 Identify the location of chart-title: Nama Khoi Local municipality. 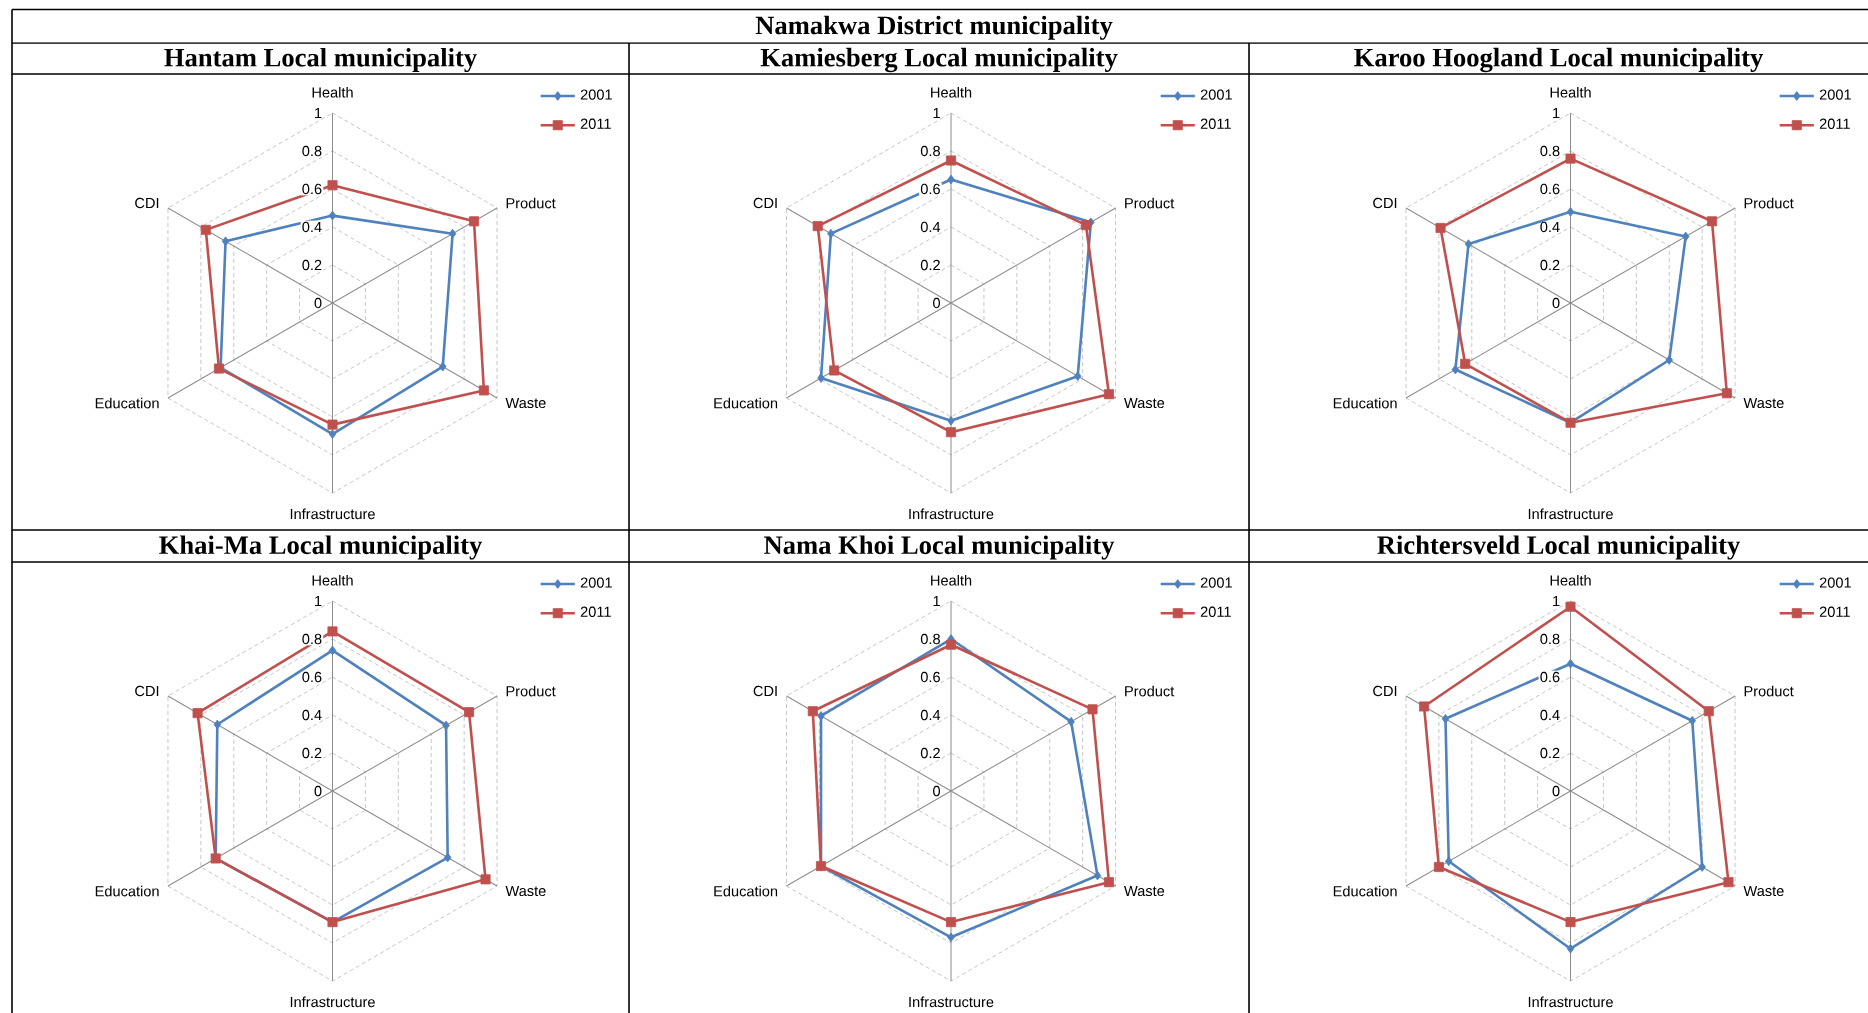
(939, 547).